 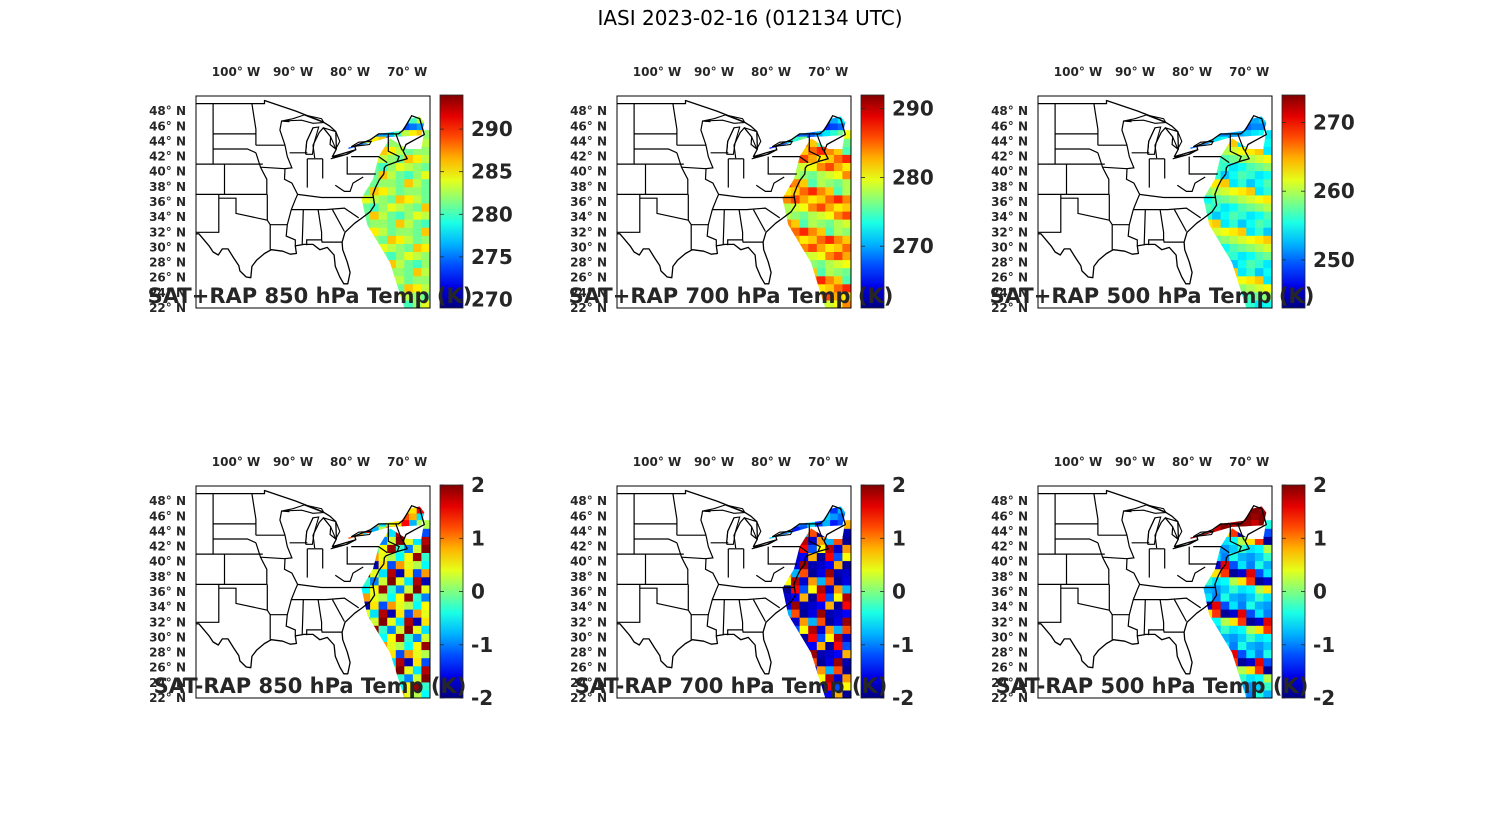 I want to click on colorbar-tick-label: 280, so click(x=913, y=178).